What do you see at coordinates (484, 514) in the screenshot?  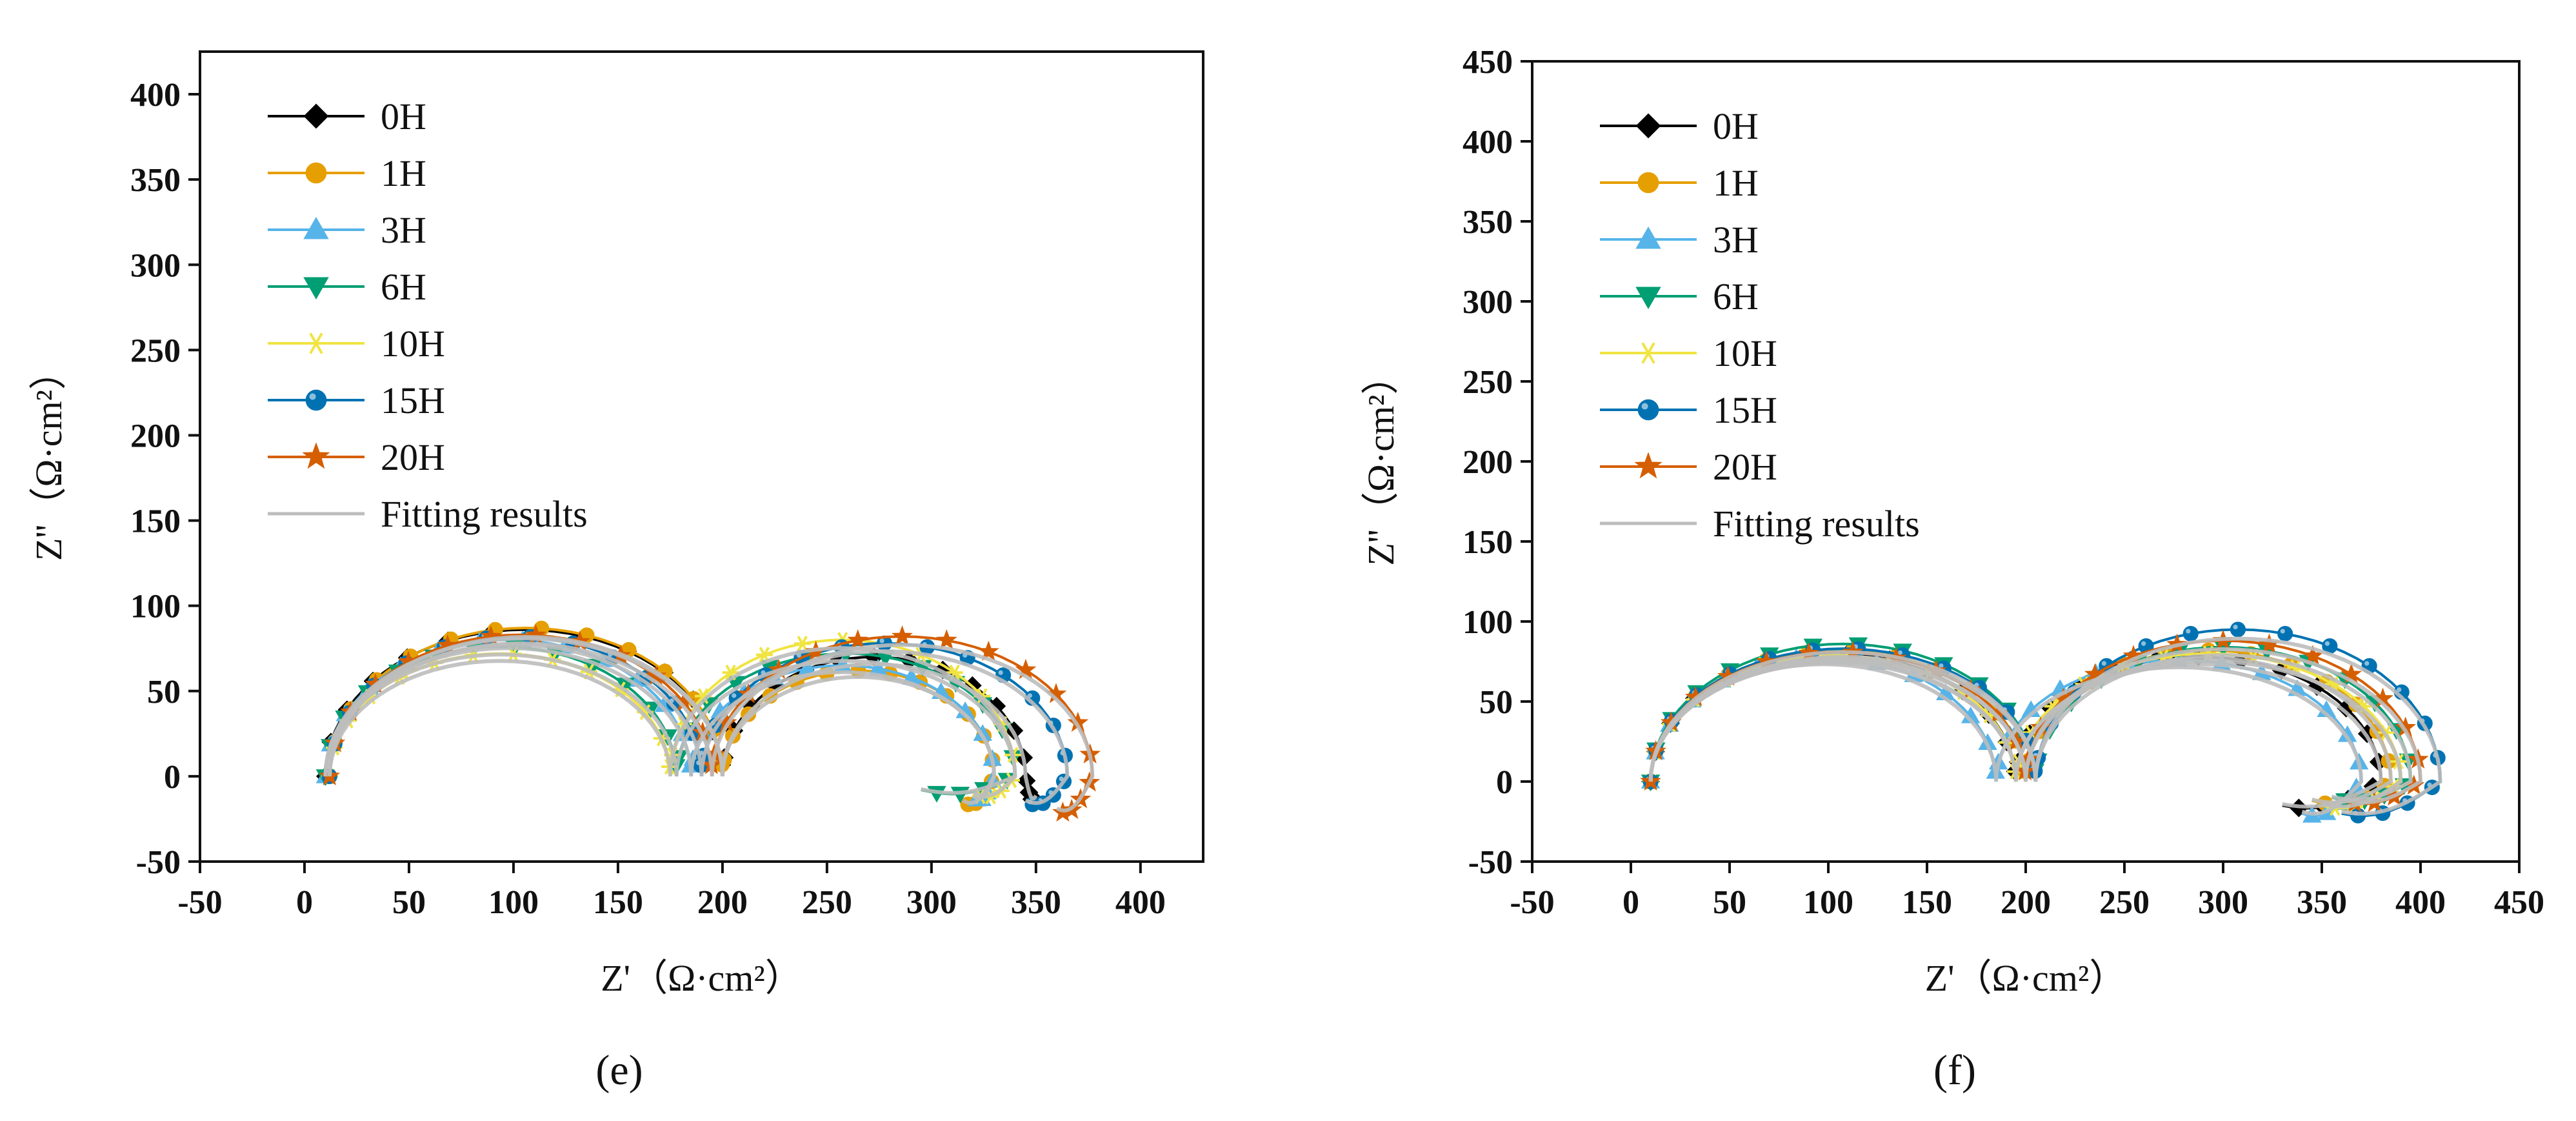 I see `legend-label: Fitting results` at bounding box center [484, 514].